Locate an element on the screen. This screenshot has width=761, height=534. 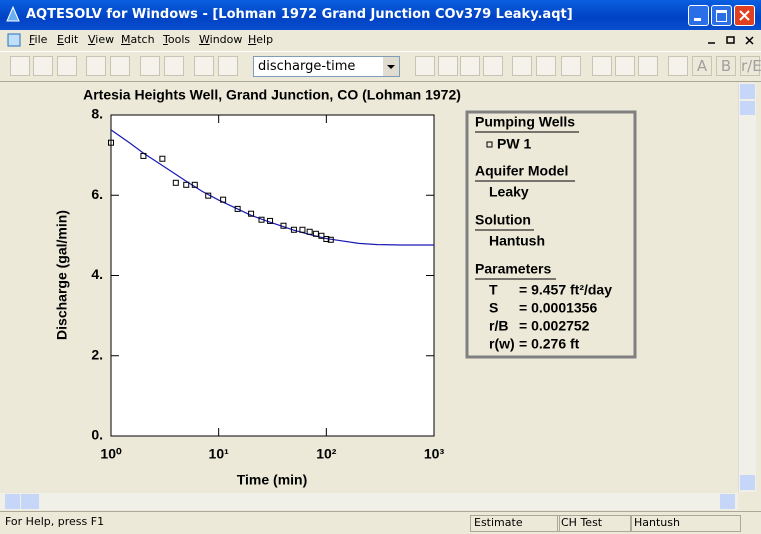
status-field: CH Test is located at coordinates (594, 523).